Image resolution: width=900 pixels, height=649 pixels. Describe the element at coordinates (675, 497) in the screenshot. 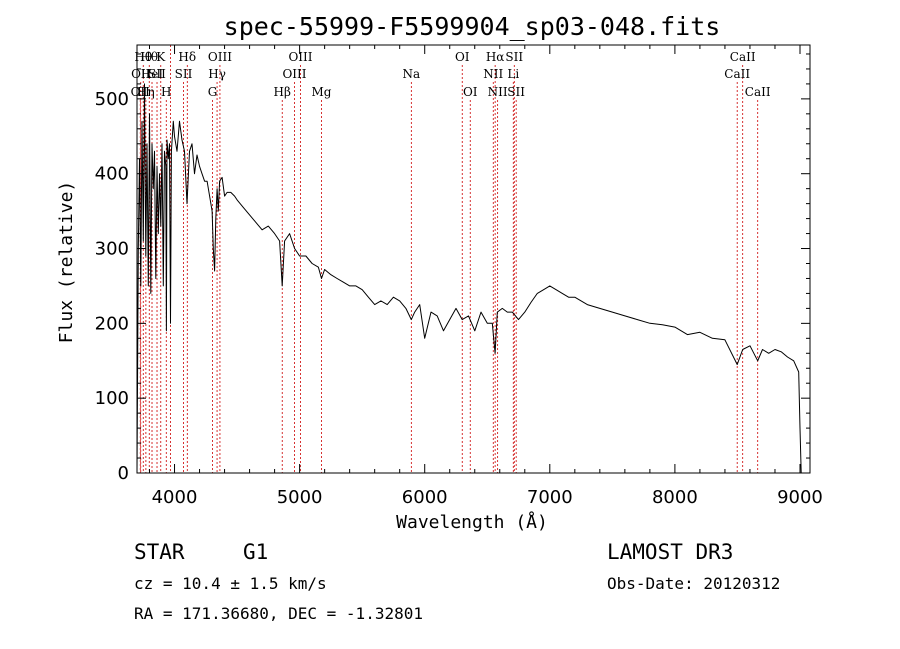

I see `x-tick-label-8000: 8000` at that location.